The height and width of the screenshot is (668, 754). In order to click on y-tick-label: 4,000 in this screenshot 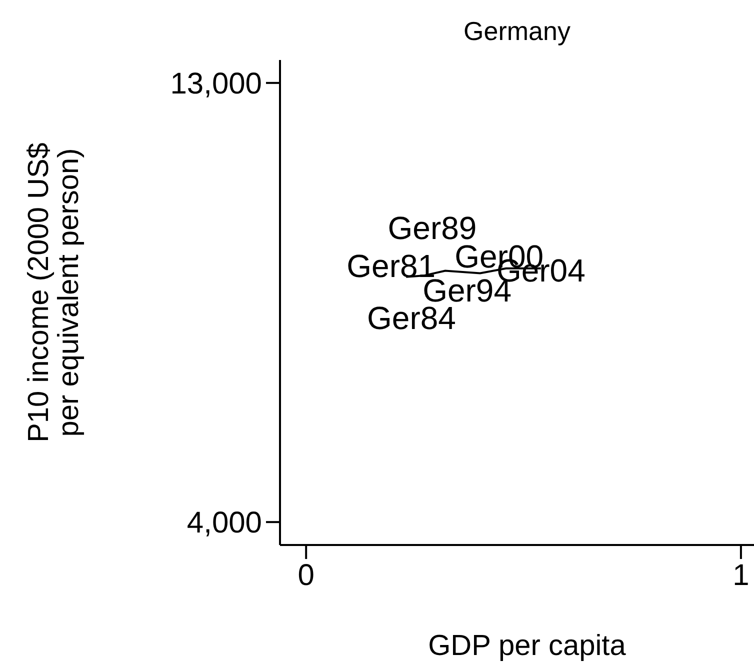, I will do `click(224, 523)`.